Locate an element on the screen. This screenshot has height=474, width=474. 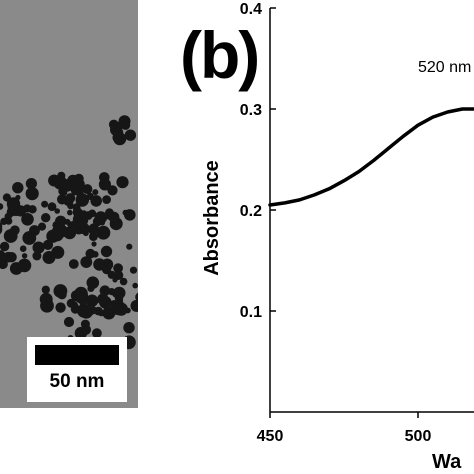
y-tick-label: 0.4 is located at coordinates (251, 9).